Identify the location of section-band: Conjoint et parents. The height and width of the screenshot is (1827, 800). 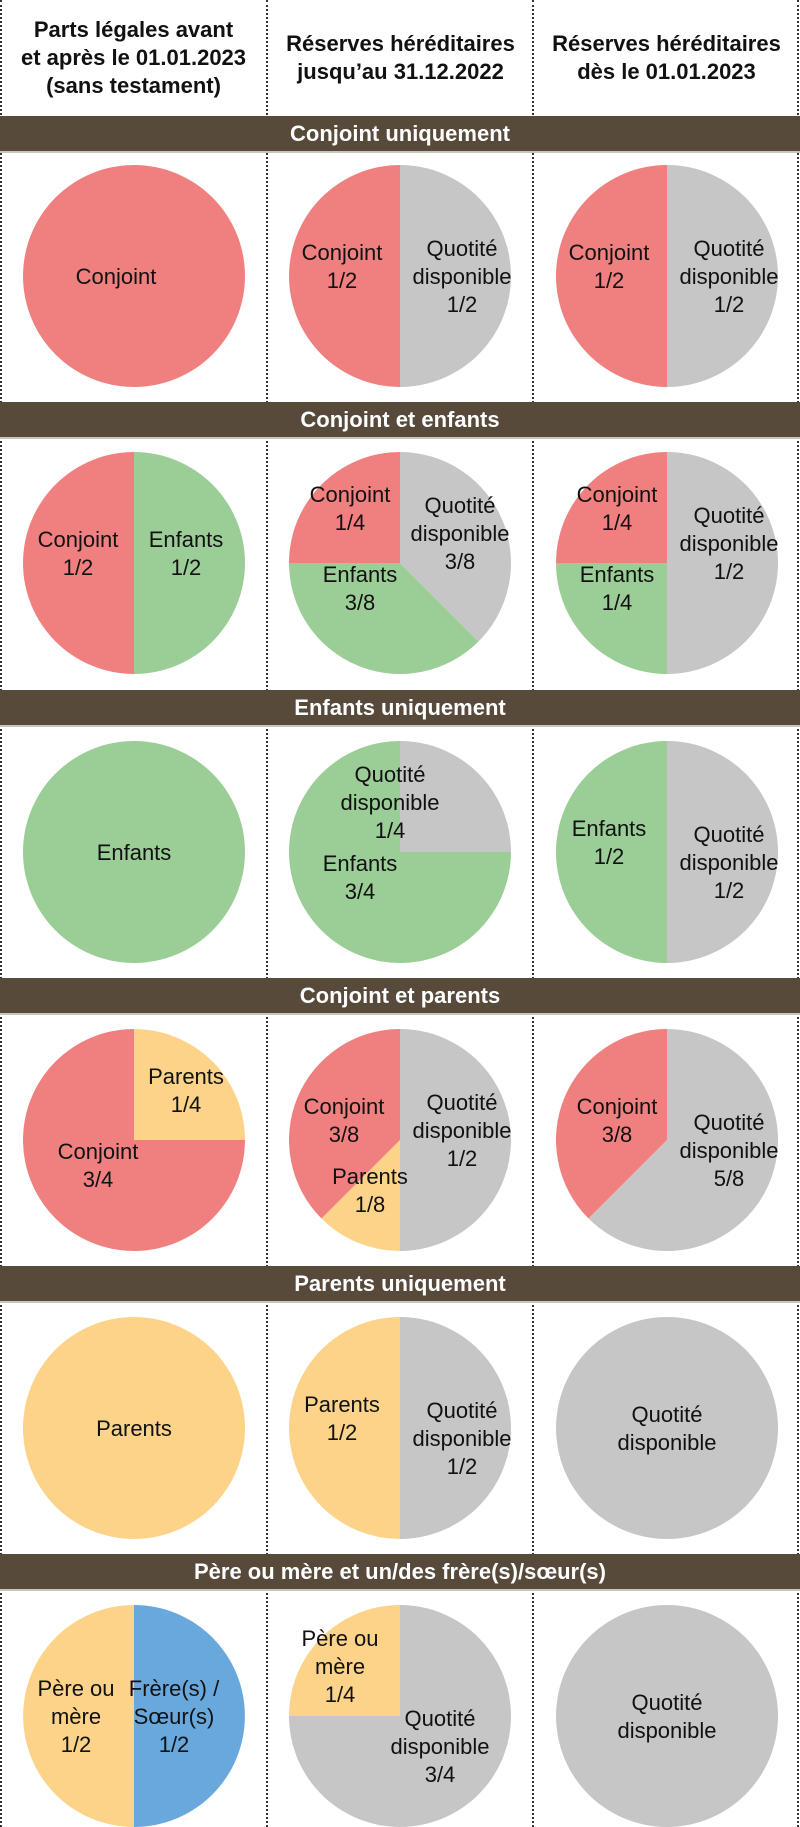
(400, 996).